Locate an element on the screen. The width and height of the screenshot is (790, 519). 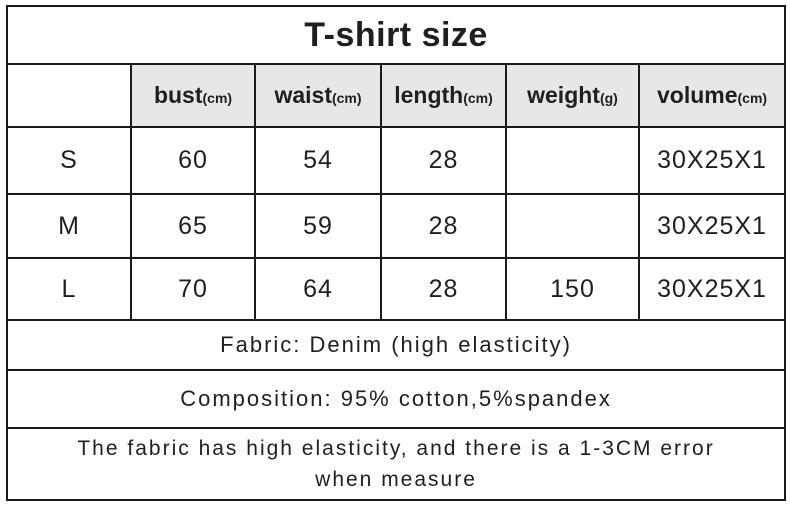
fabric-info: Fabric: Denim (high elasticity) is located at coordinates (396, 345).